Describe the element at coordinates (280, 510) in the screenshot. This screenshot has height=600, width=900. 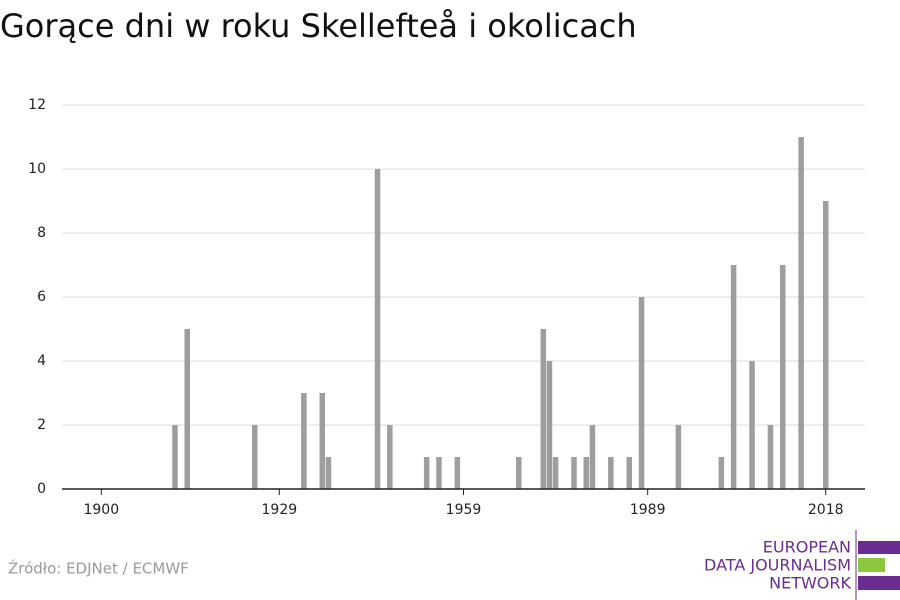
I see `x-tick-label: 1929` at that location.